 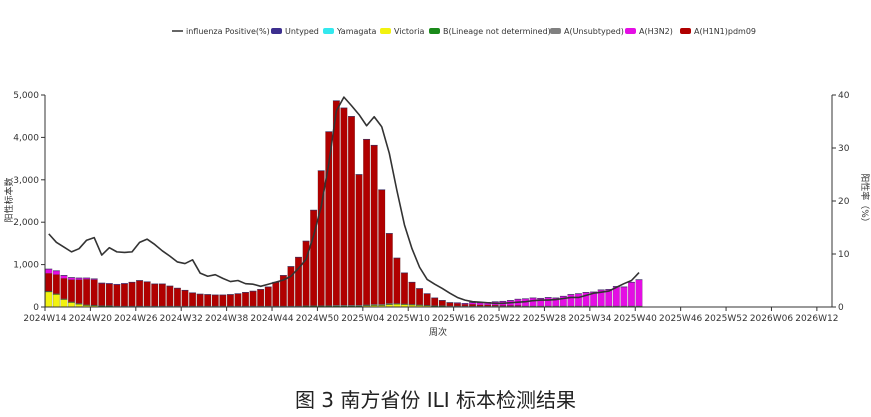 What do you see at coordinates (136, 319) in the screenshot?
I see `x-tick-label: 2024W26` at bounding box center [136, 319].